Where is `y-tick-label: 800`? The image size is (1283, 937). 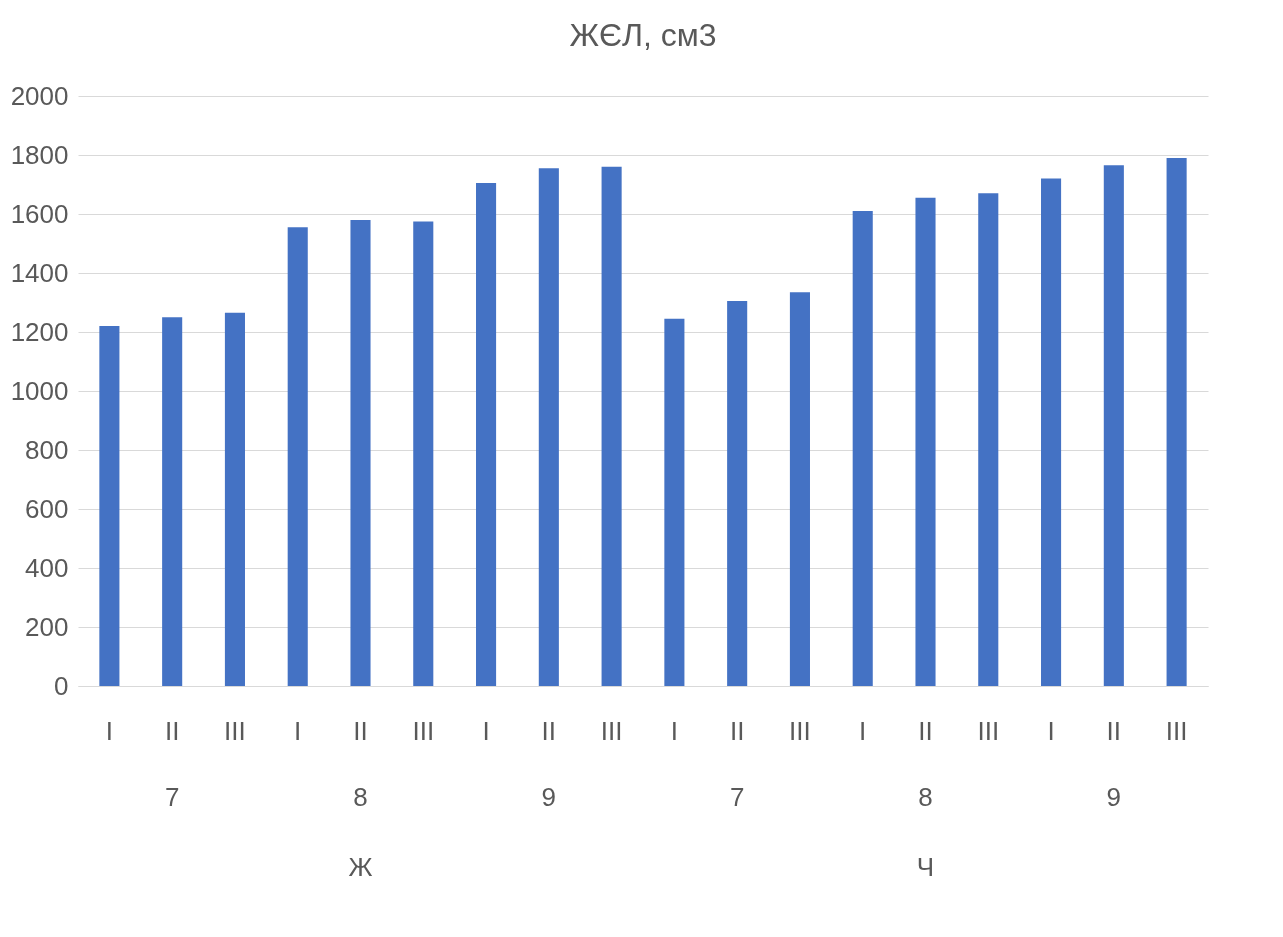
y-tick-label: 800 is located at coordinates (47, 449).